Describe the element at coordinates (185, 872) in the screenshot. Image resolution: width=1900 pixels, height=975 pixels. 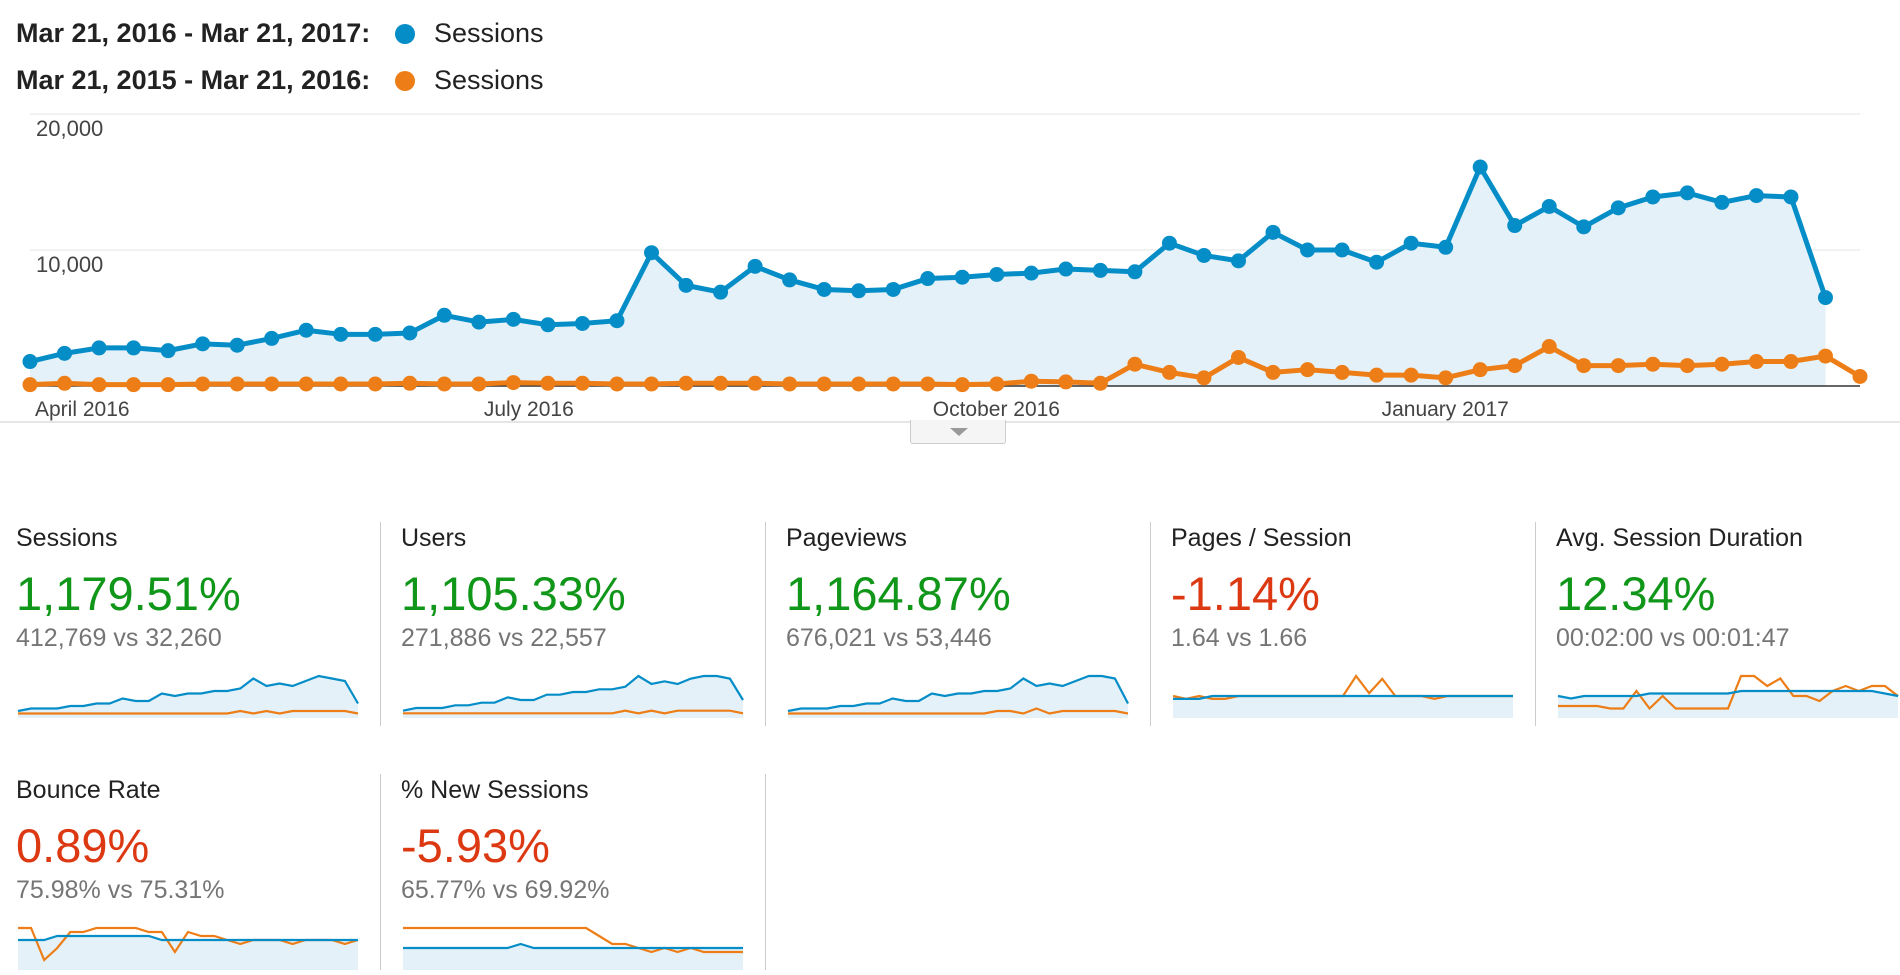
I see `metric-card-bounce-rate: Bounce Rate 0.89% 75.98% vs 75.31%` at that location.